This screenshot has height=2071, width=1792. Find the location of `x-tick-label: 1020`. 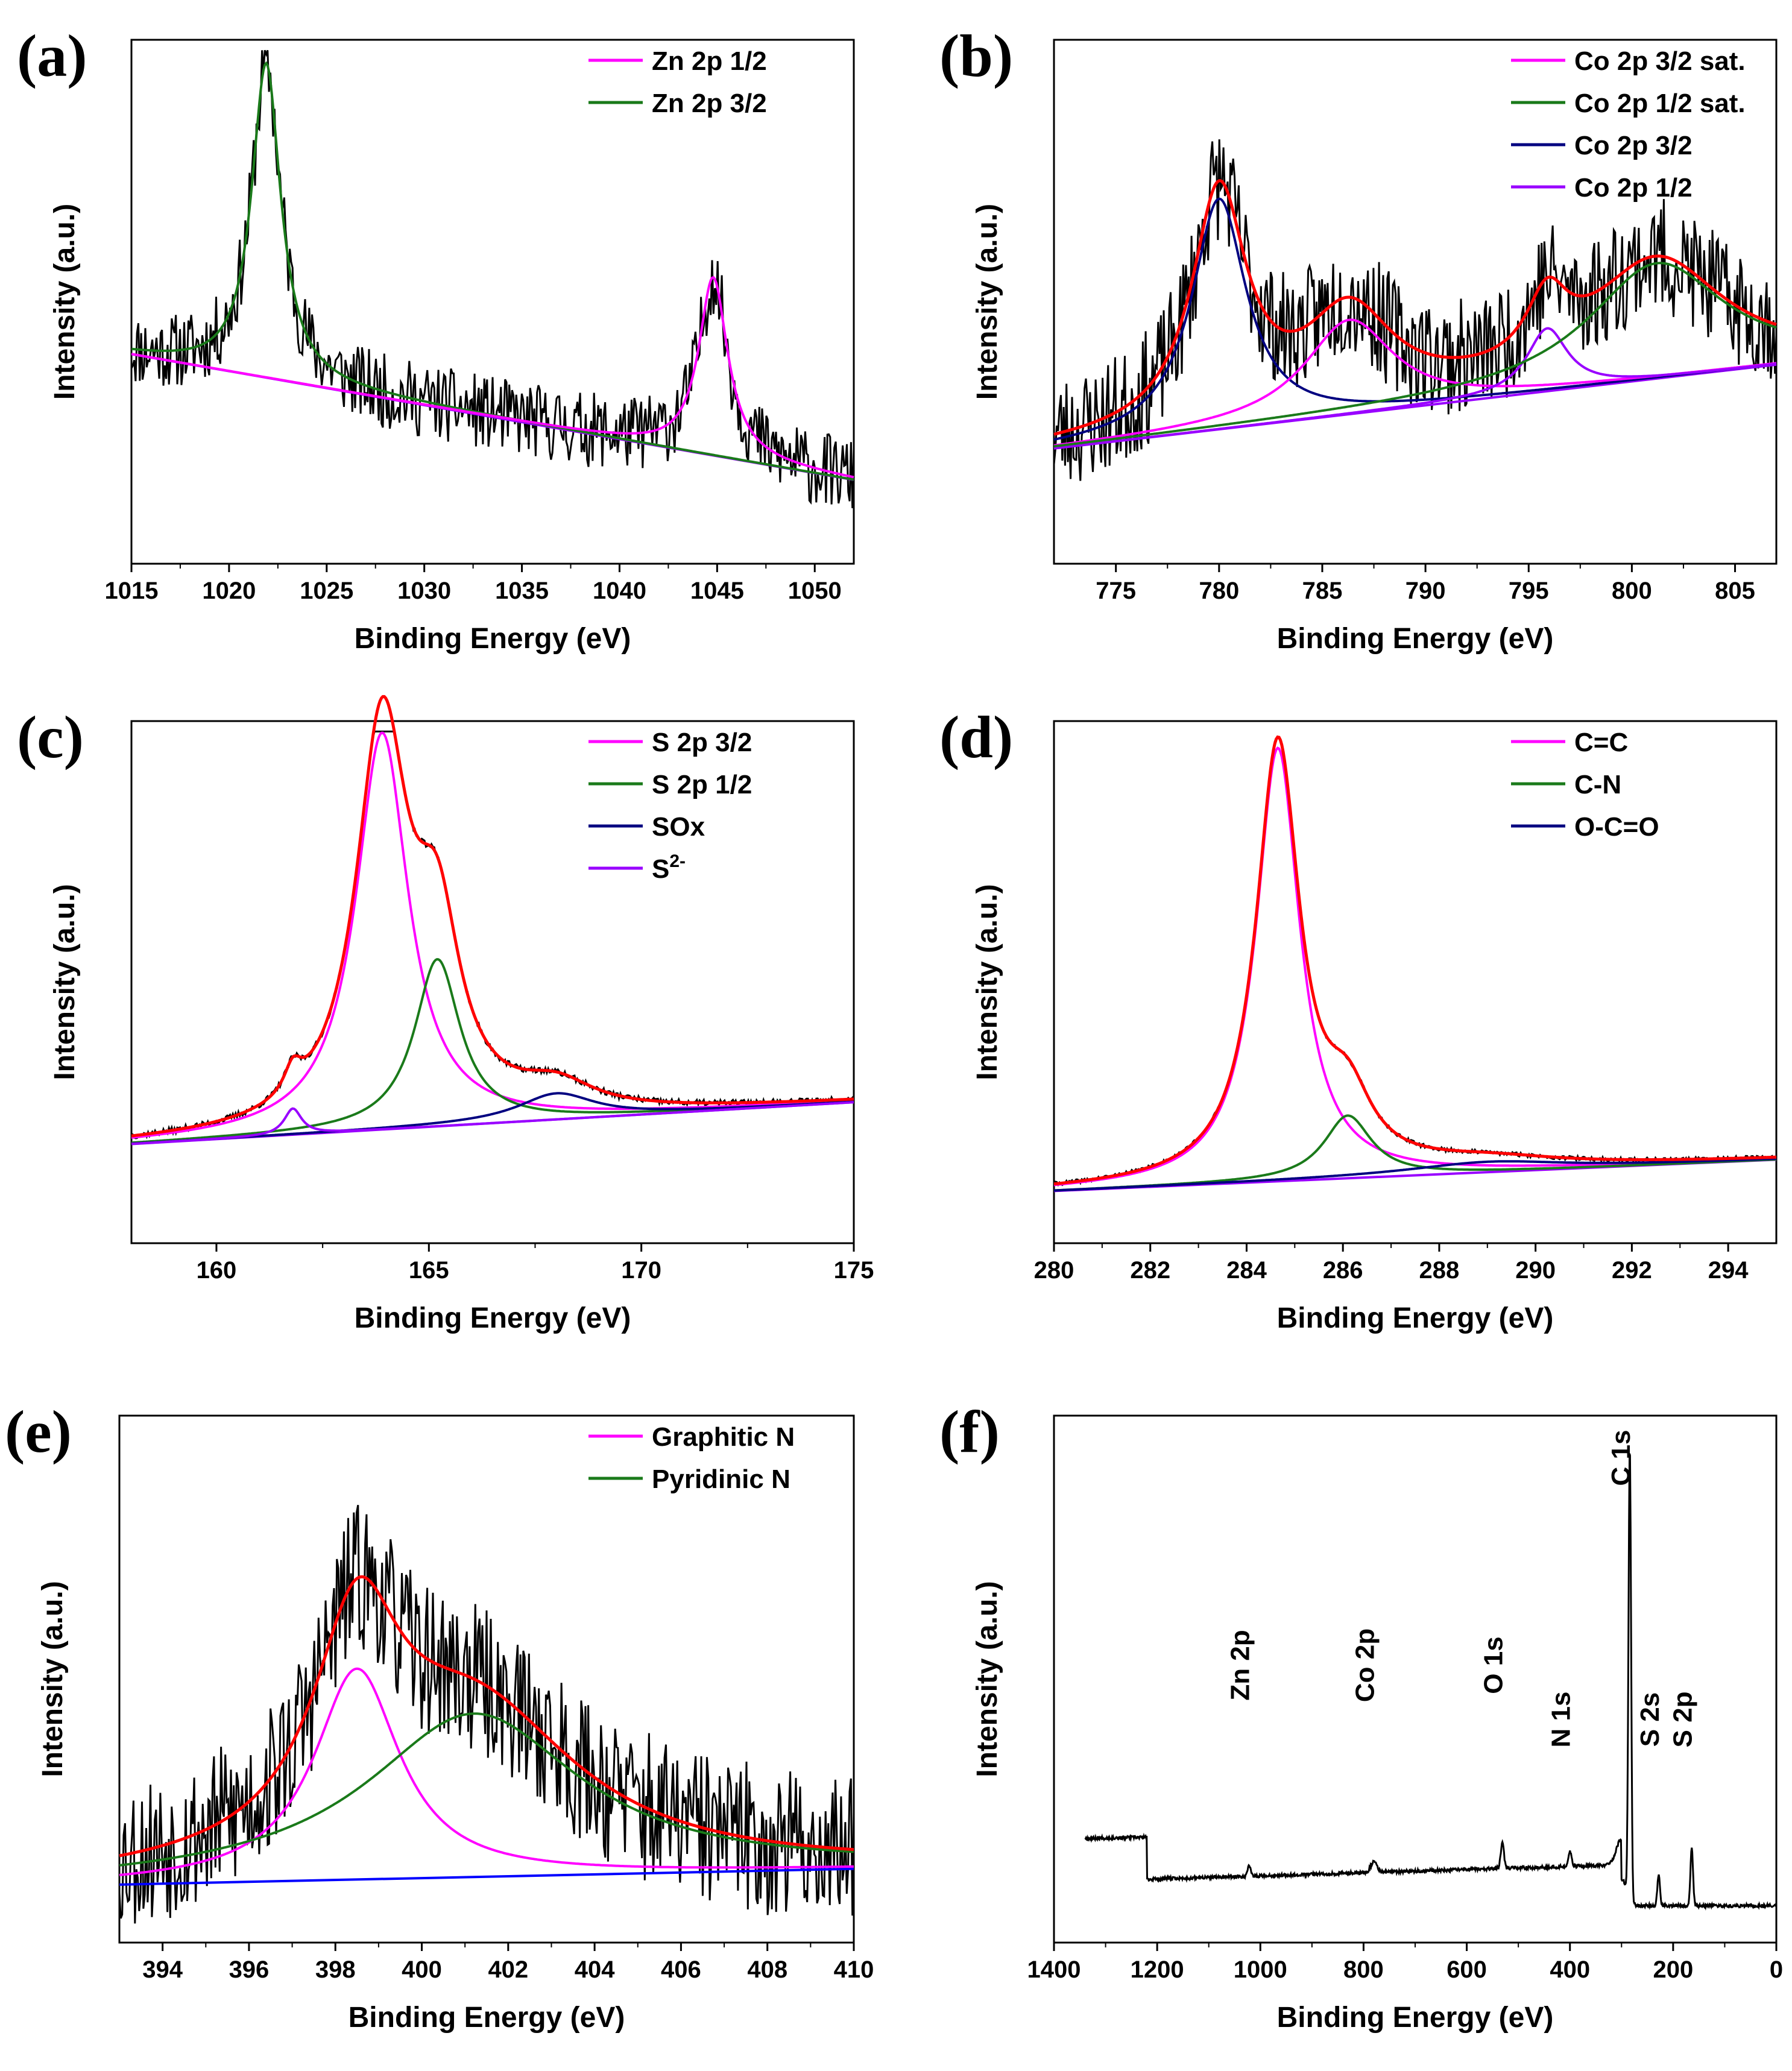

x-tick-label: 1020 is located at coordinates (229, 591).